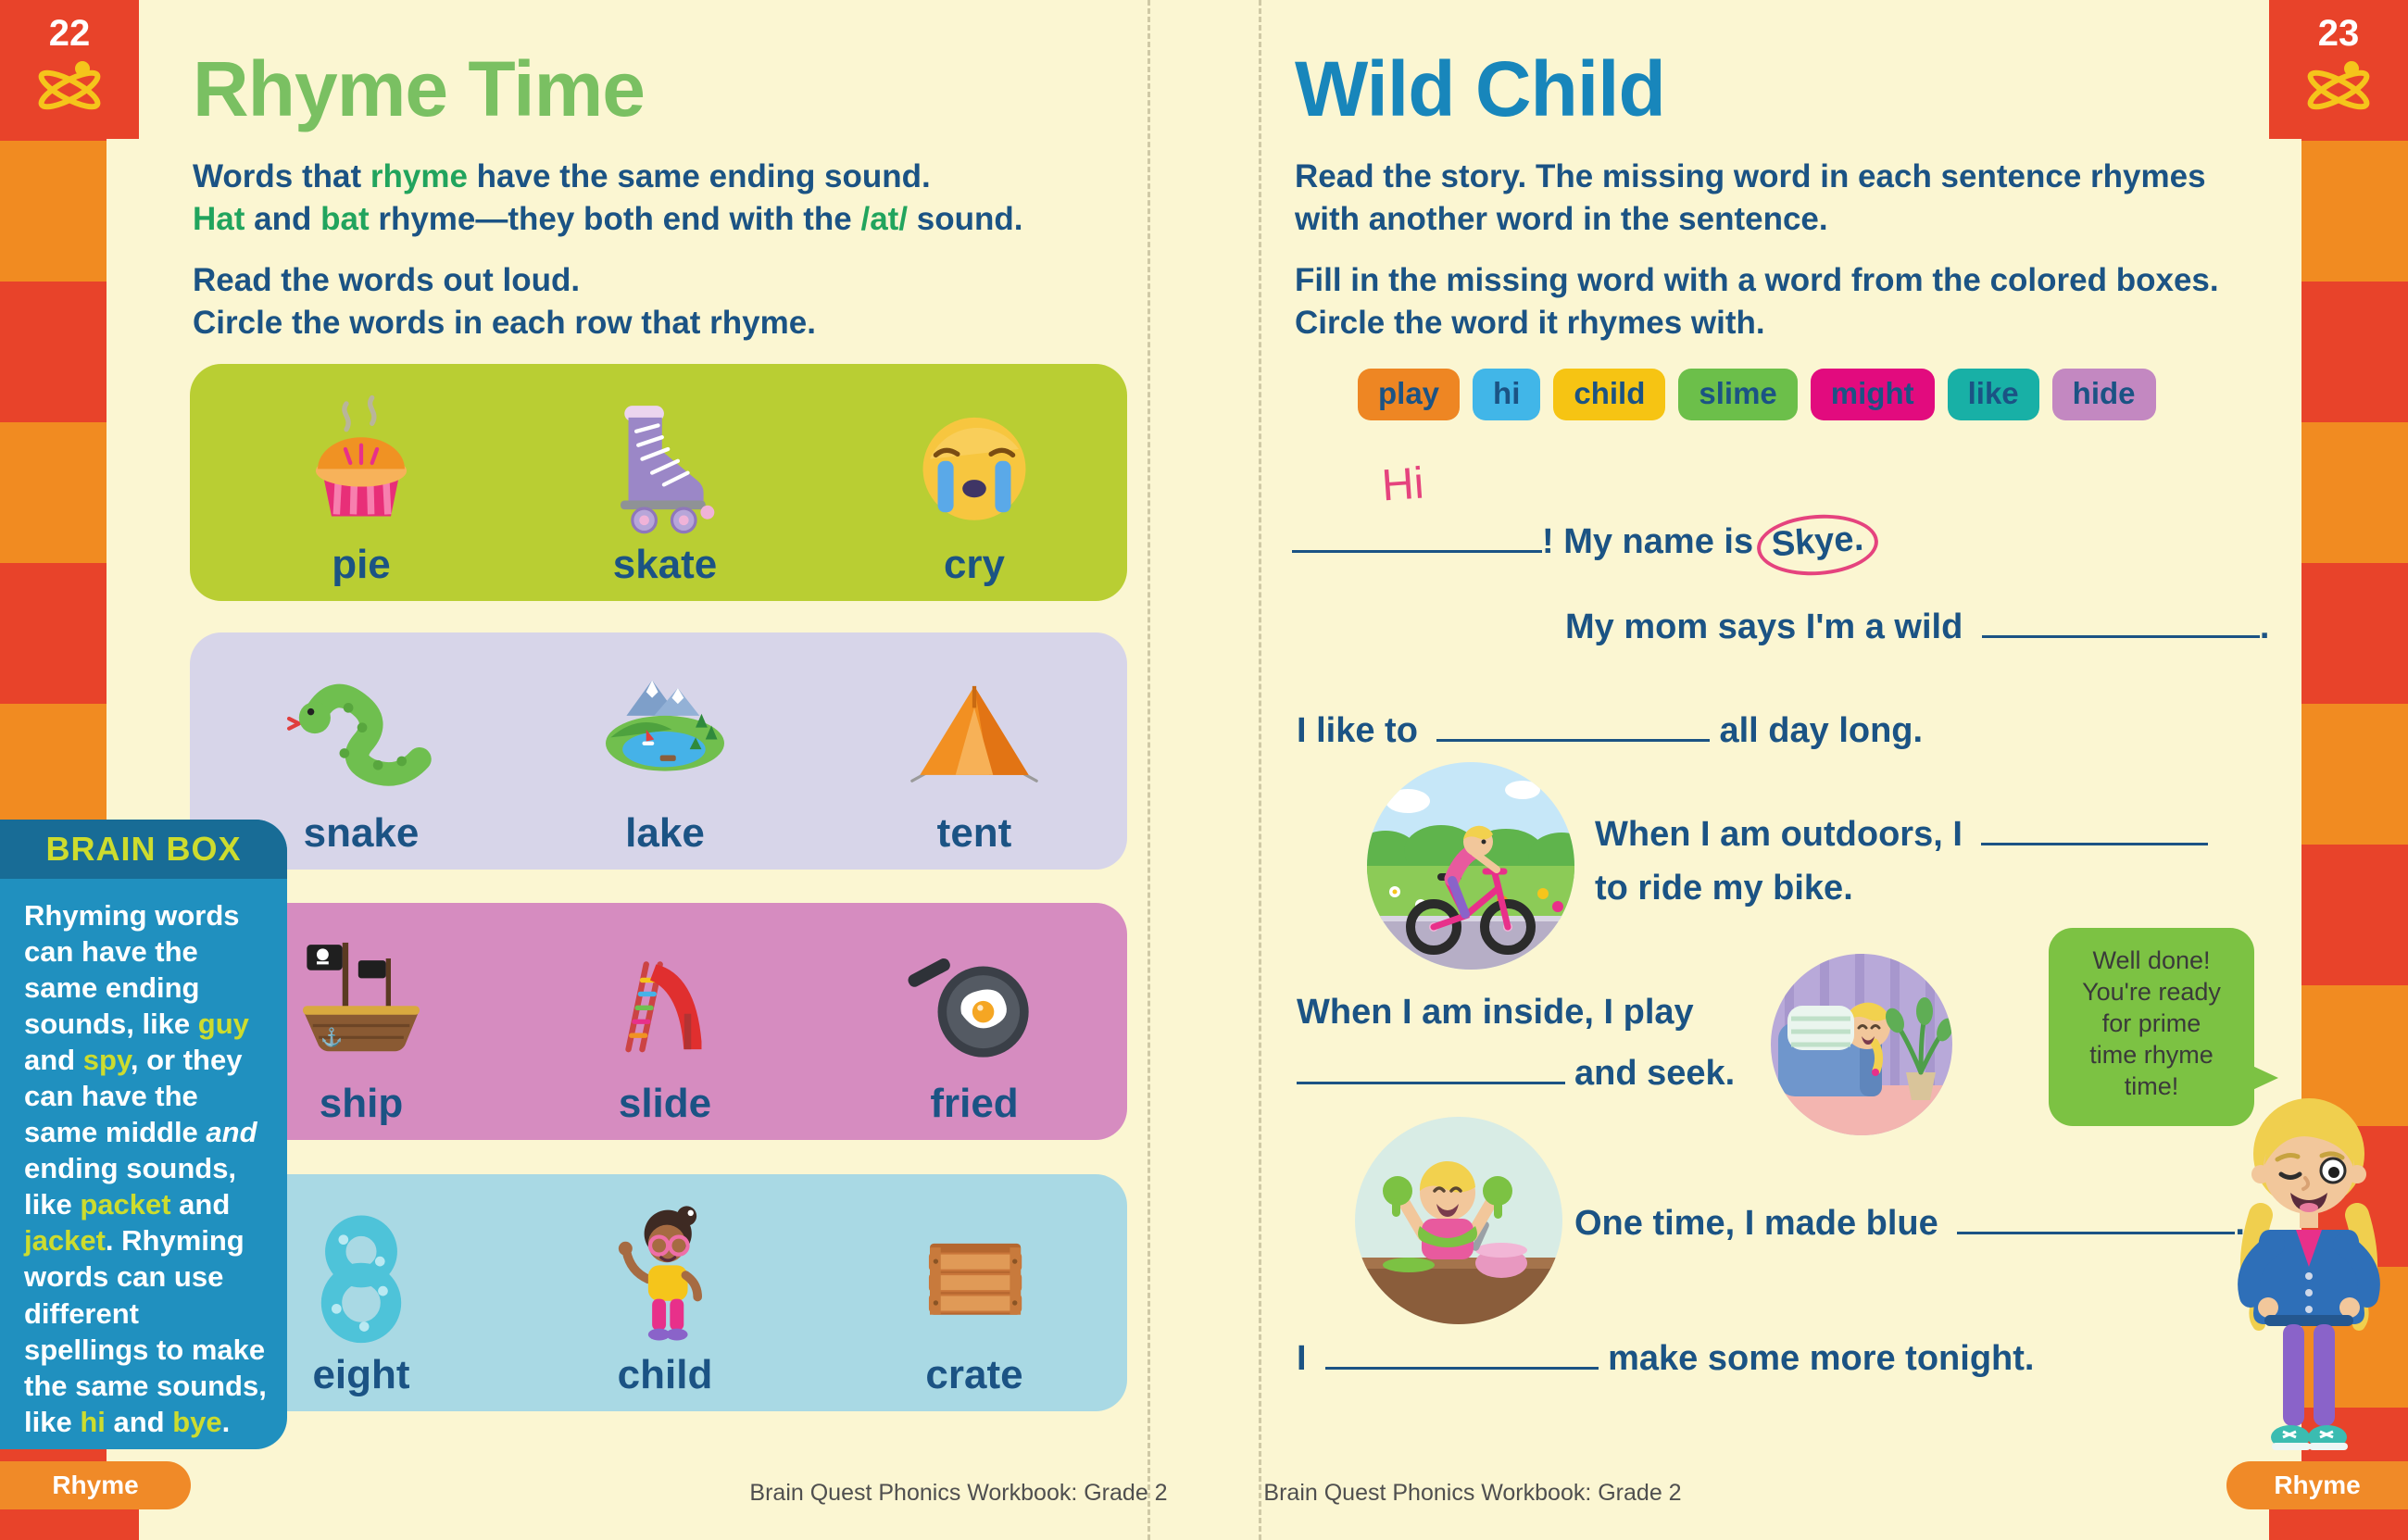  What do you see at coordinates (1738, 394) in the screenshot?
I see `word-box-slime: slime` at bounding box center [1738, 394].